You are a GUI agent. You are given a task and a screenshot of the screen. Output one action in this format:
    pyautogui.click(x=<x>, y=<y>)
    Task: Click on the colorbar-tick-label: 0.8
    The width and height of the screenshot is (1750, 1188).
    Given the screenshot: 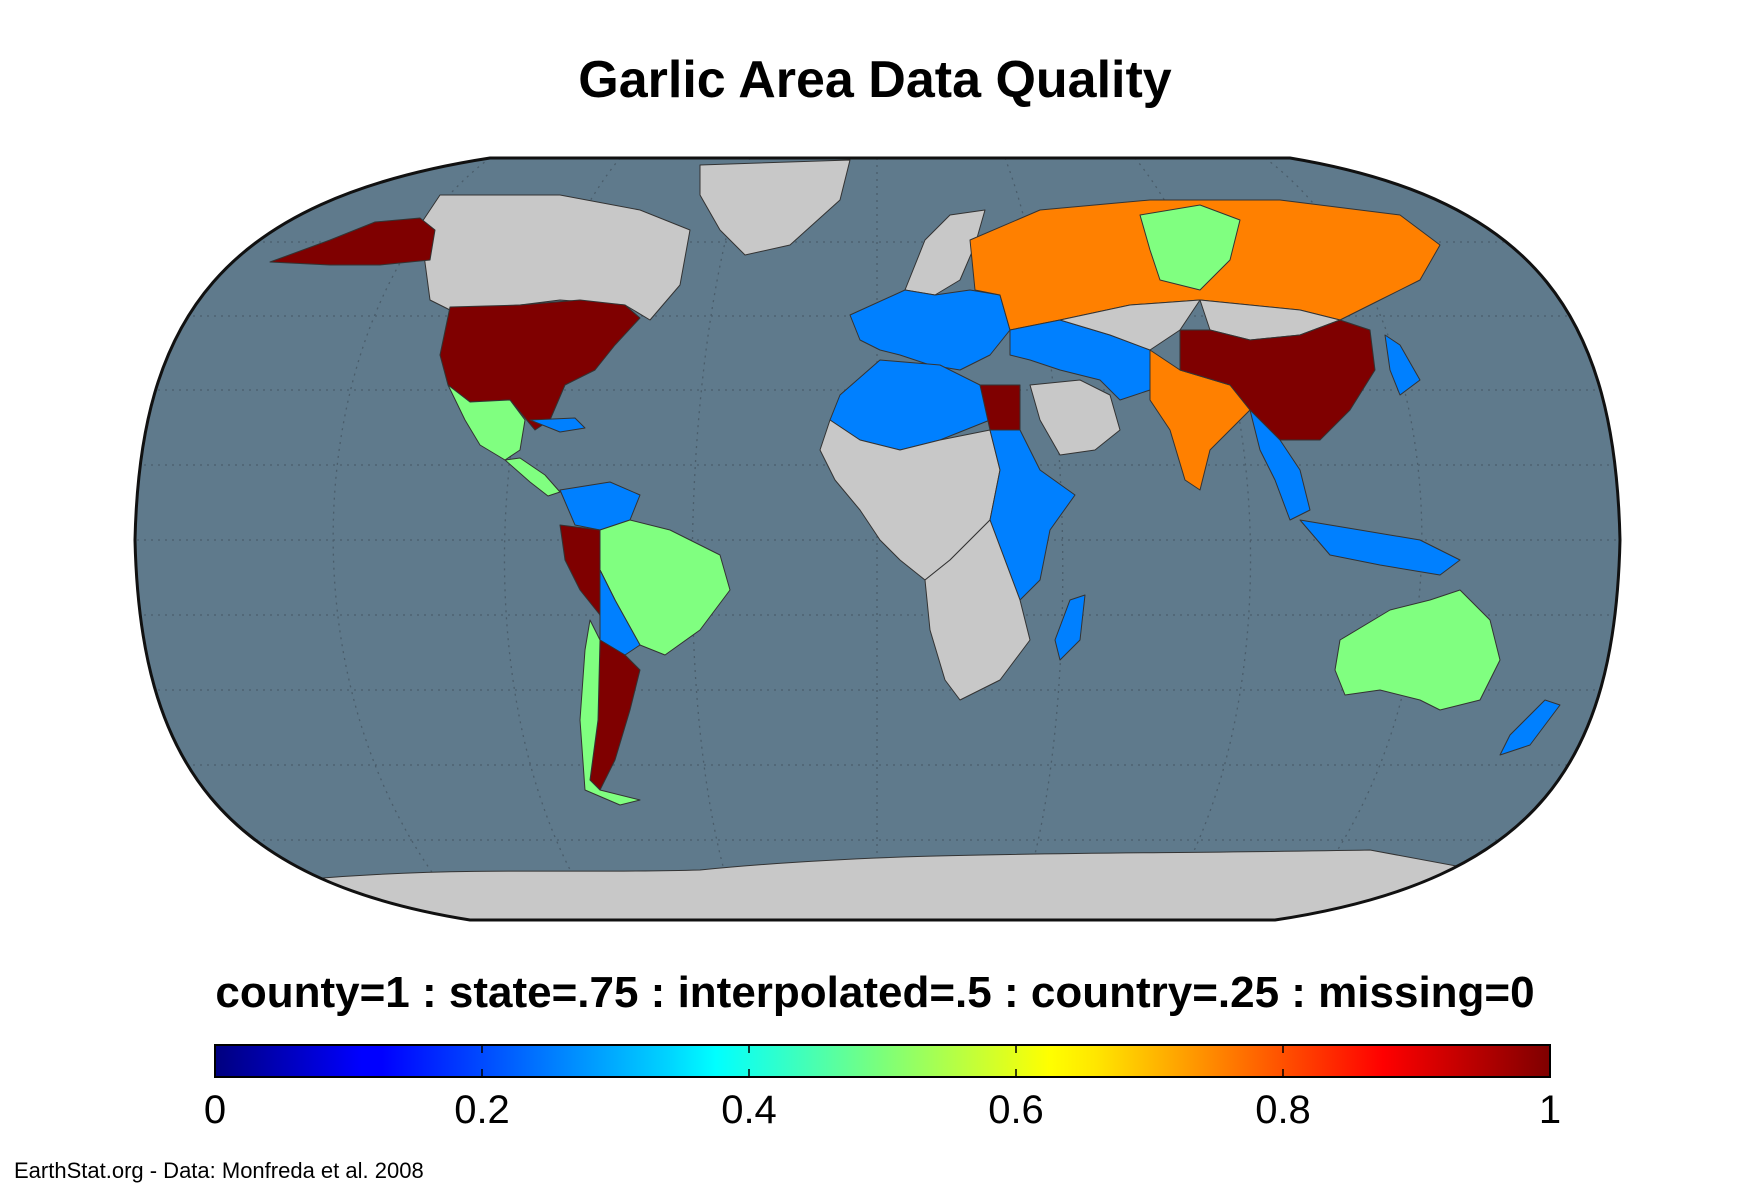 What is the action you would take?
    pyautogui.click(x=1283, y=1110)
    